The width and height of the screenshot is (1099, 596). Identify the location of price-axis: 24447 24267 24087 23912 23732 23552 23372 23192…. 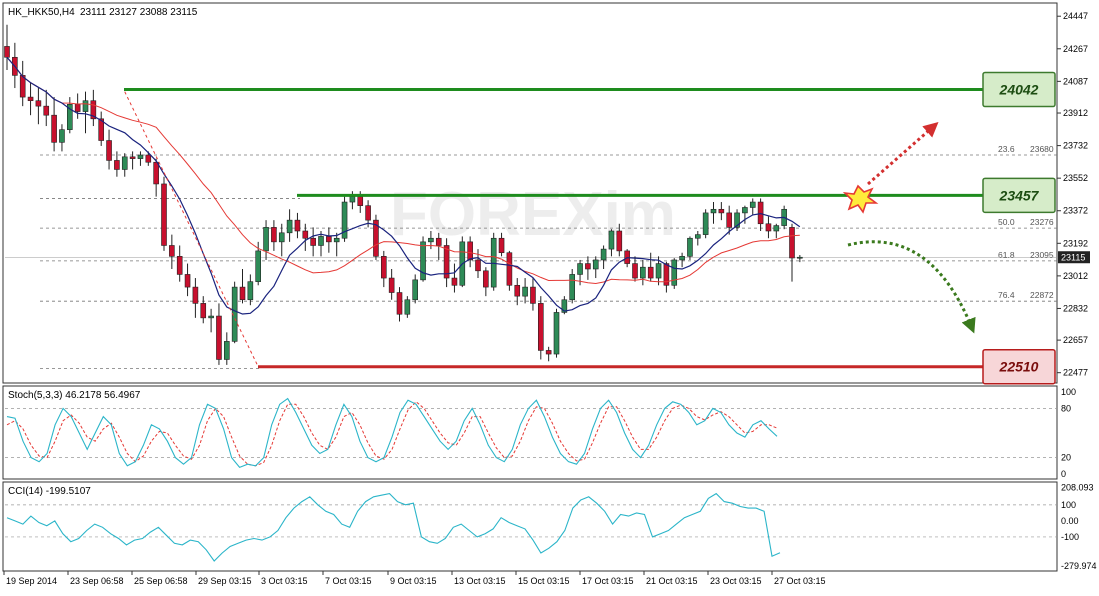
(1073, 194).